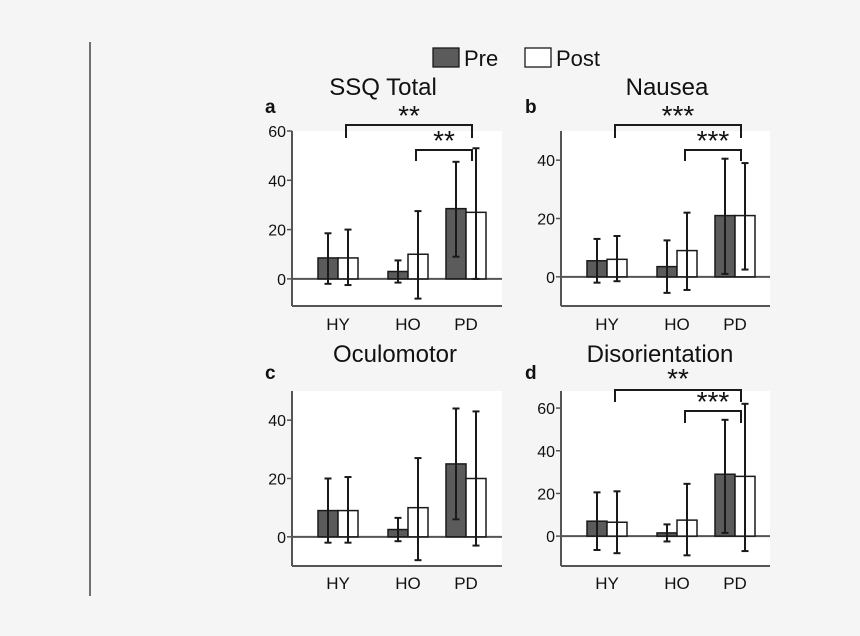 The width and height of the screenshot is (860, 636). I want to click on panel-title: Disorientation, so click(660, 354).